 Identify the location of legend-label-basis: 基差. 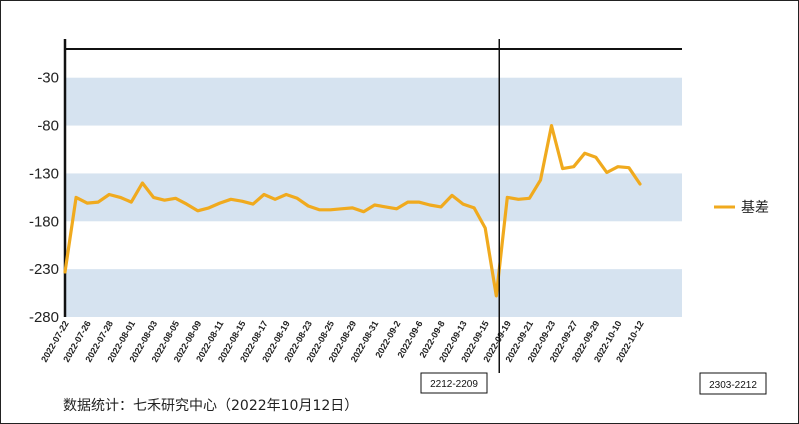
(755, 207).